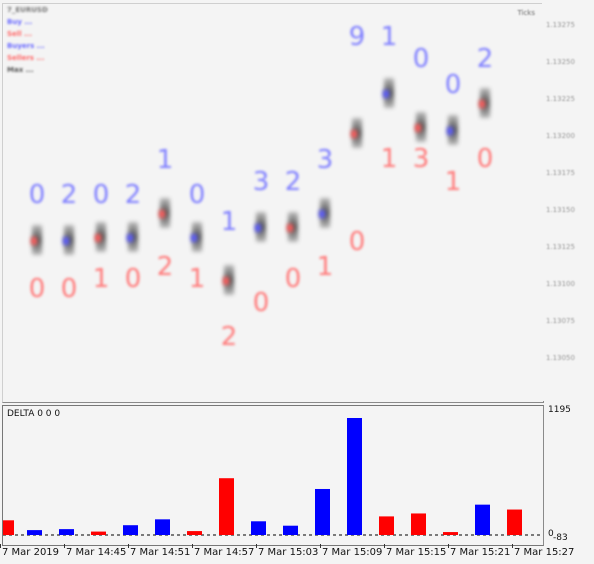 The height and width of the screenshot is (564, 594). Describe the element at coordinates (352, 552) in the screenshot. I see `time-tick-label: 7 Mar 15:09` at that location.